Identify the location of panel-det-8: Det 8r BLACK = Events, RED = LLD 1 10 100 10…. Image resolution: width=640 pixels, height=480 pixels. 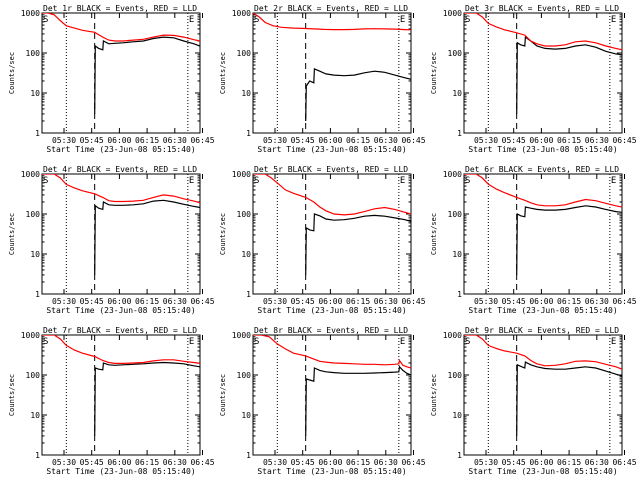
(322, 401).